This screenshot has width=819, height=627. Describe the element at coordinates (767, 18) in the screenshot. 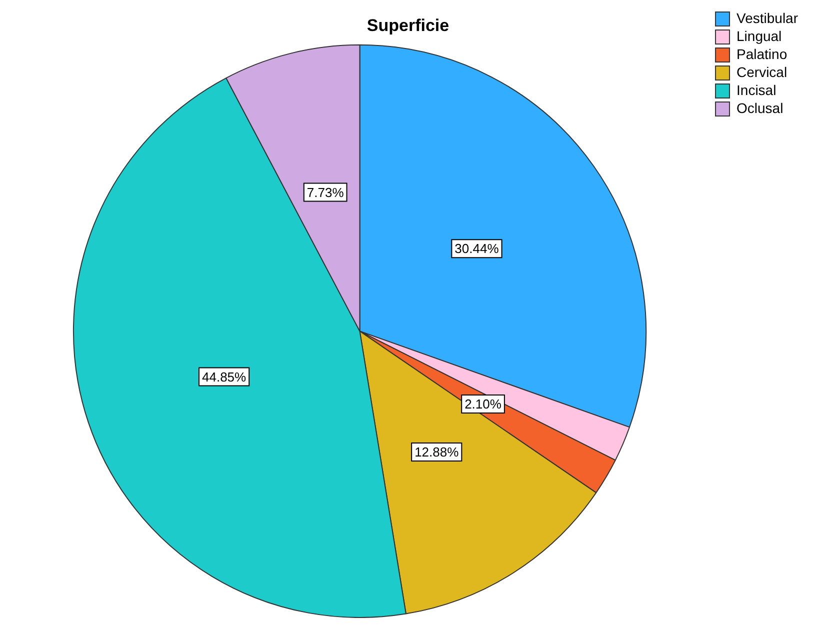

I see `legend-label: Vestibular` at that location.